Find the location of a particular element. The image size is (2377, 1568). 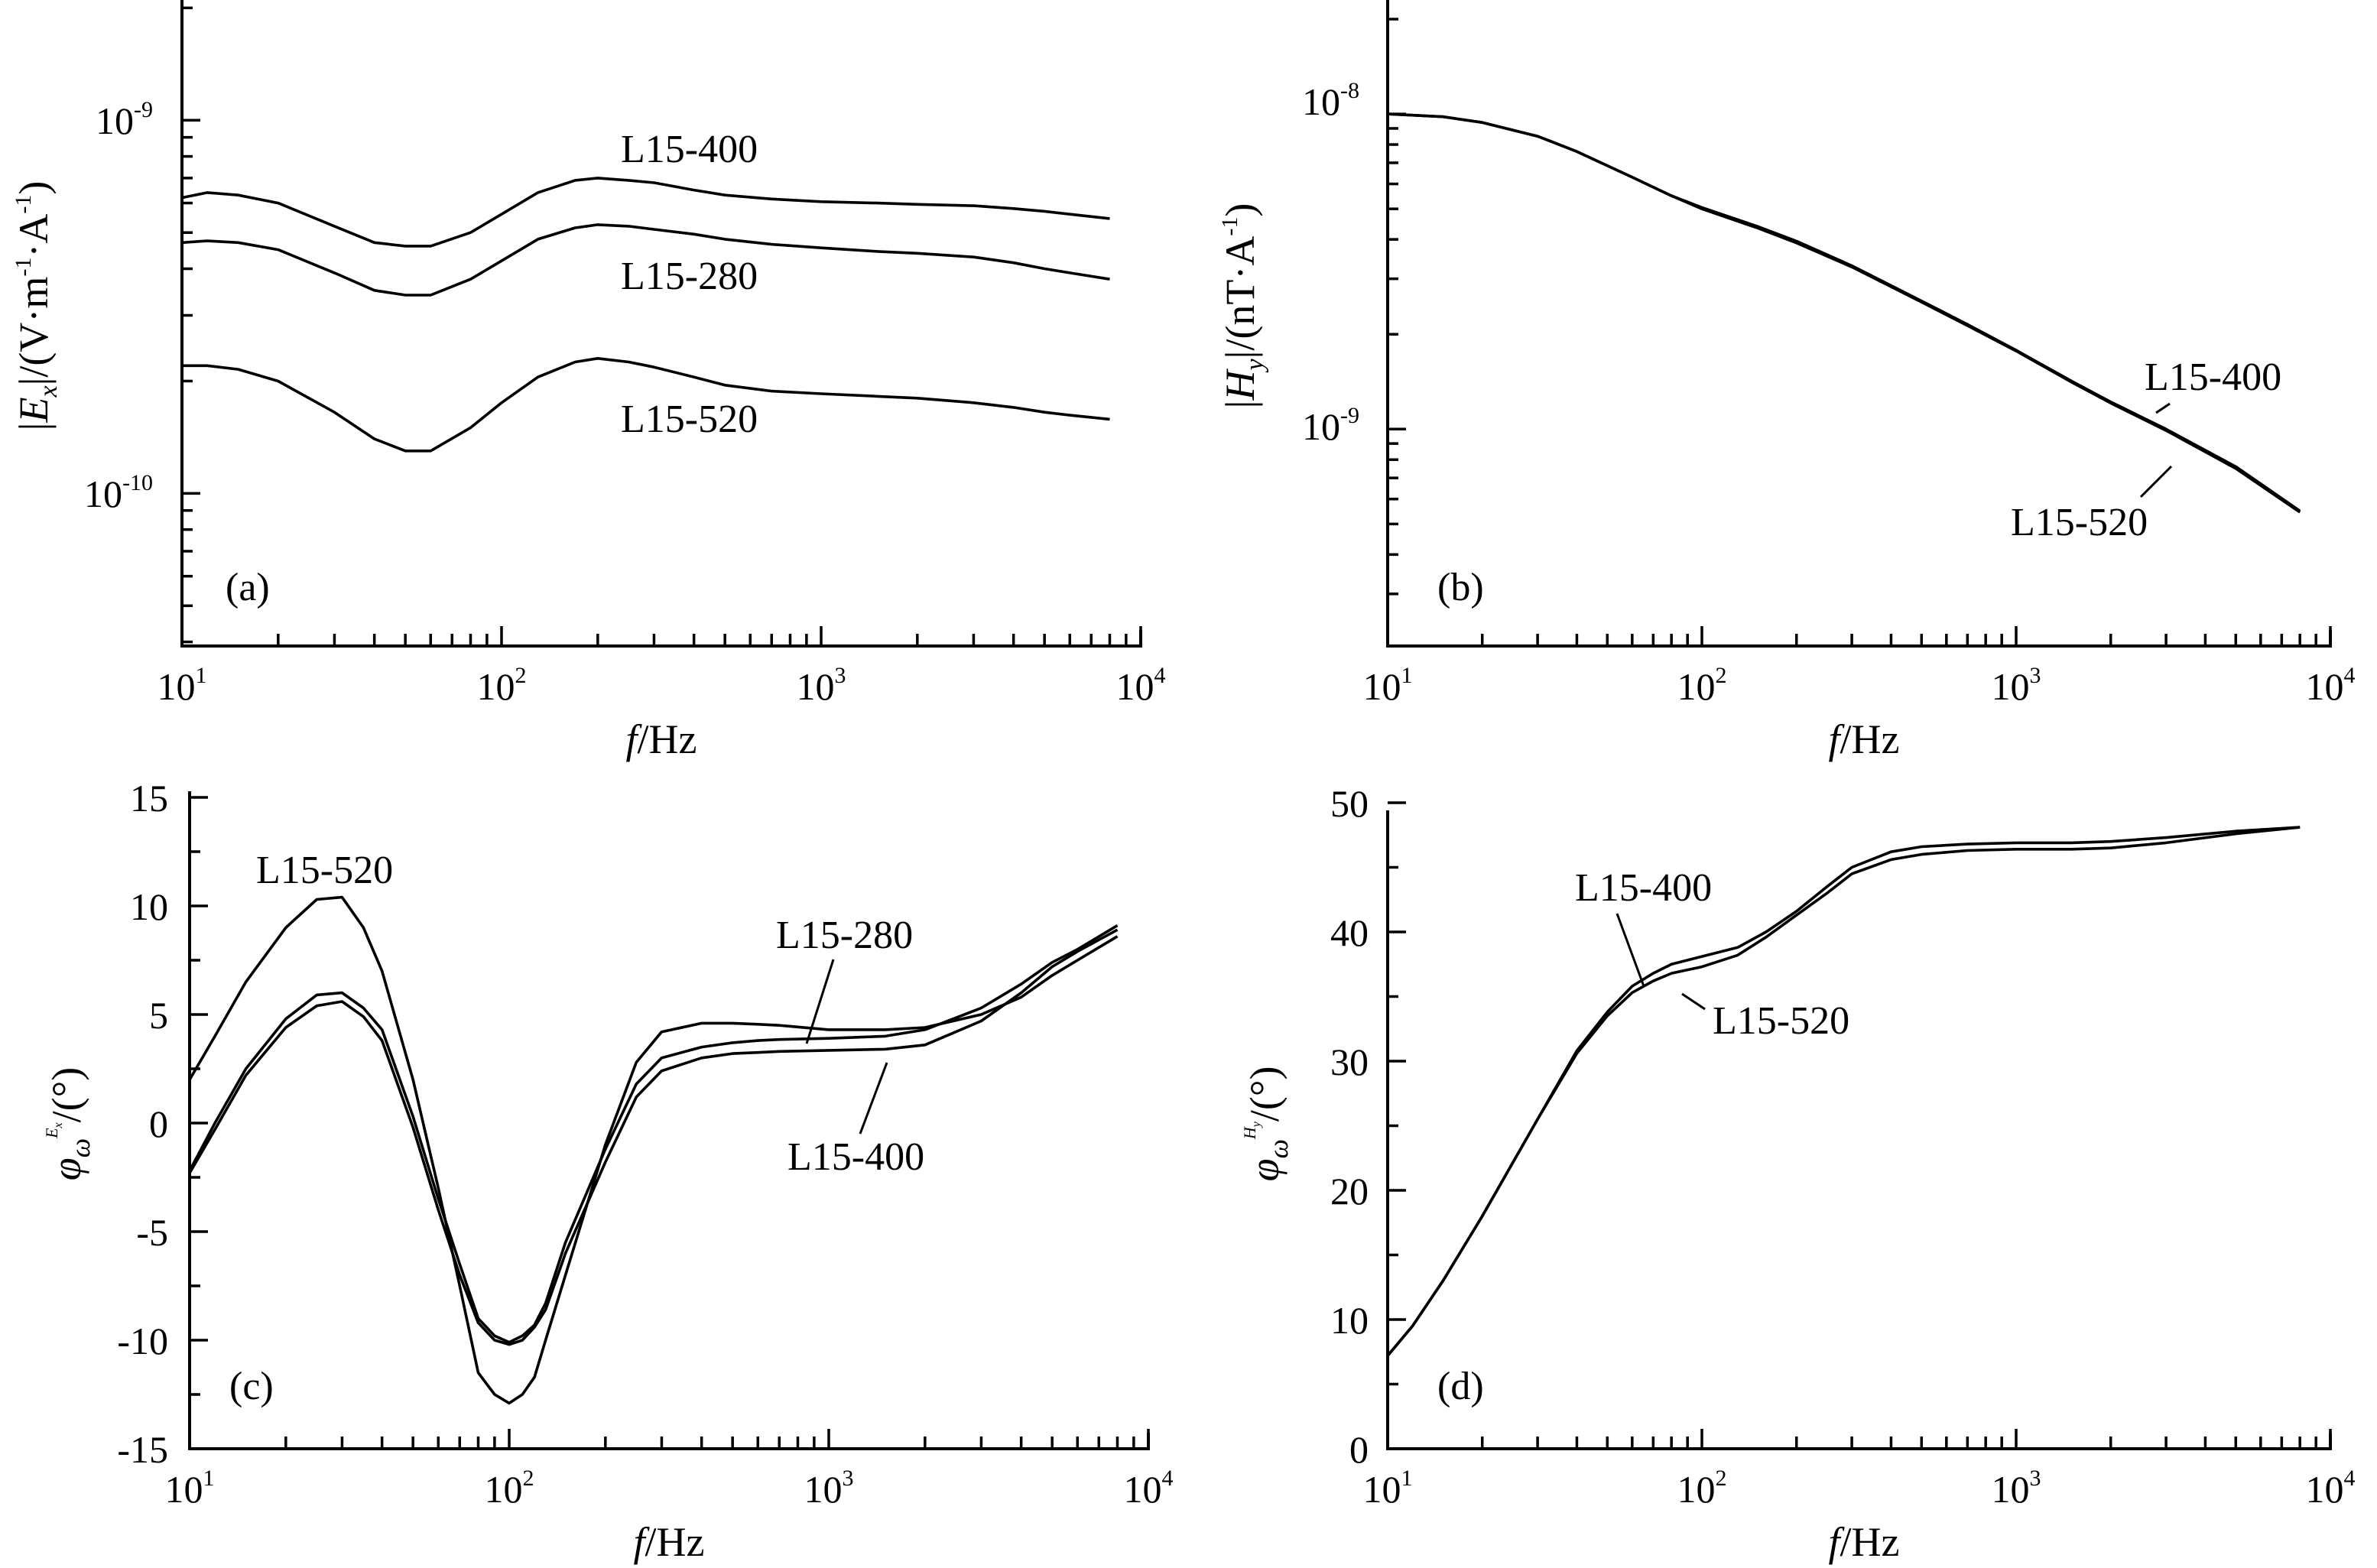

c-xtick-3-base: 10 is located at coordinates (823, 1489).